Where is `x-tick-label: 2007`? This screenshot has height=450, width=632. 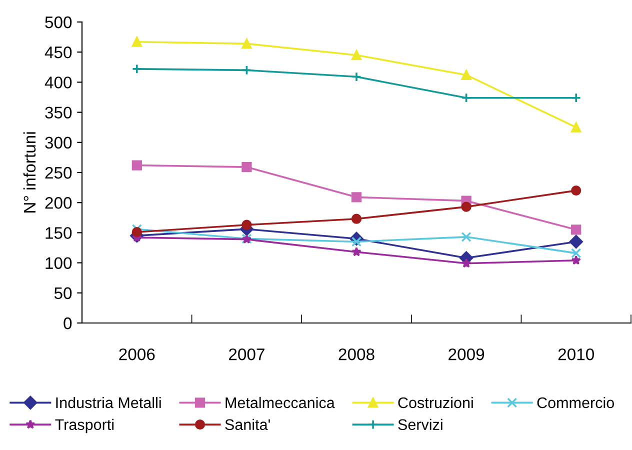 x-tick-label: 2007 is located at coordinates (246, 354).